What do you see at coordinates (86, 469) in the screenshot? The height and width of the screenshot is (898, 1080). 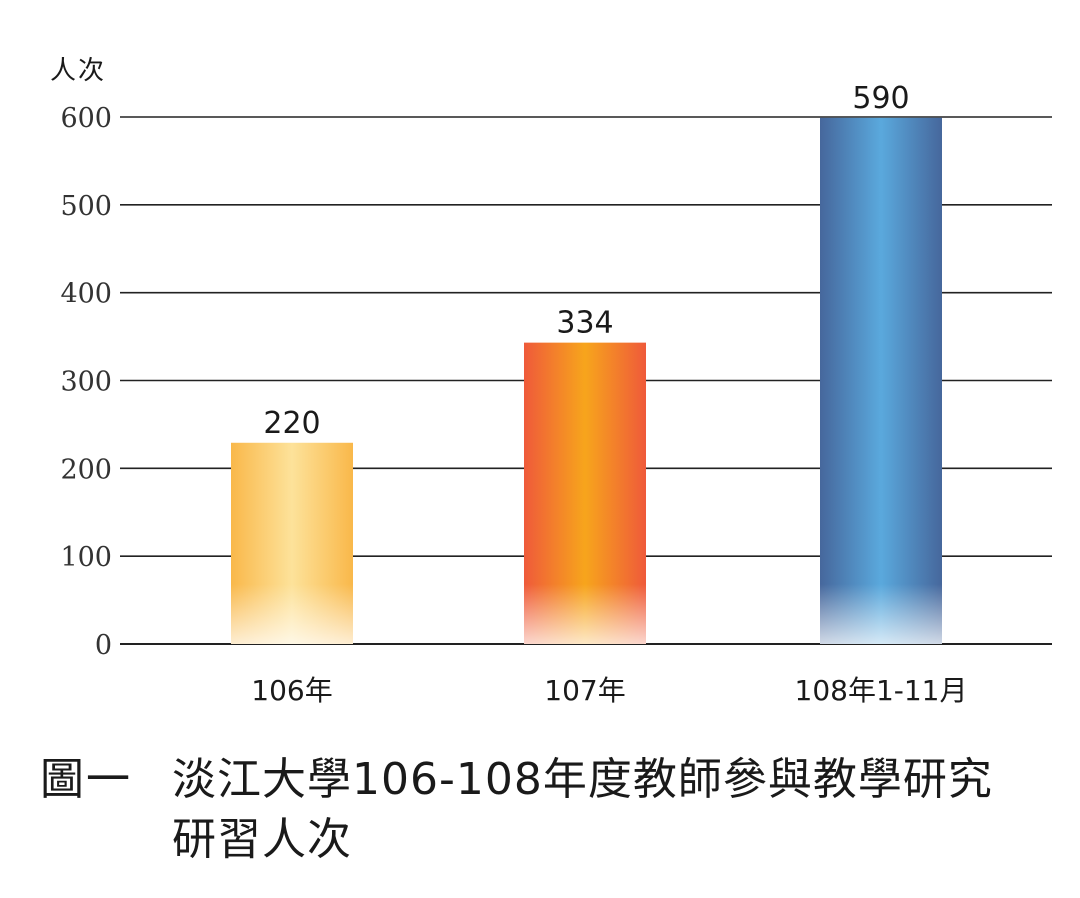 I see `y-tick-label: 200` at bounding box center [86, 469].